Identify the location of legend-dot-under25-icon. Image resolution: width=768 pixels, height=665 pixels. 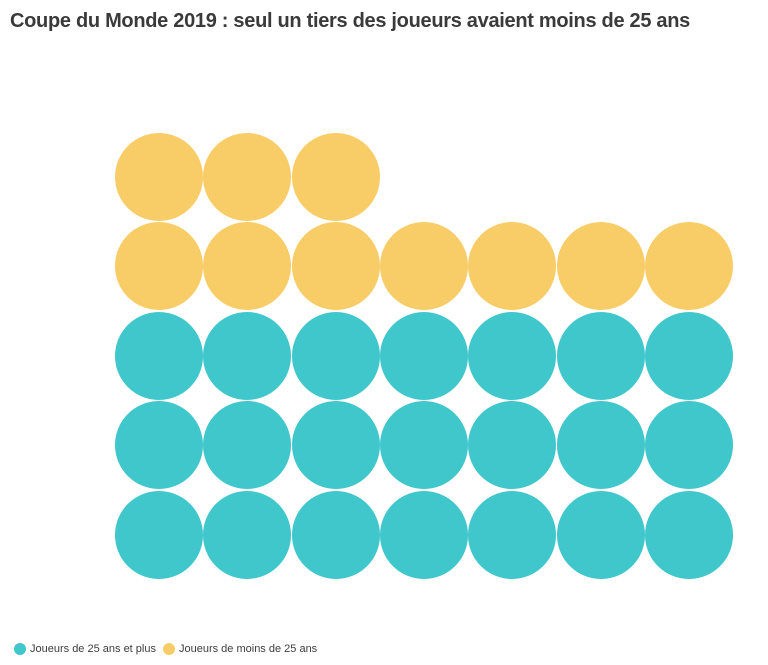
(168, 649).